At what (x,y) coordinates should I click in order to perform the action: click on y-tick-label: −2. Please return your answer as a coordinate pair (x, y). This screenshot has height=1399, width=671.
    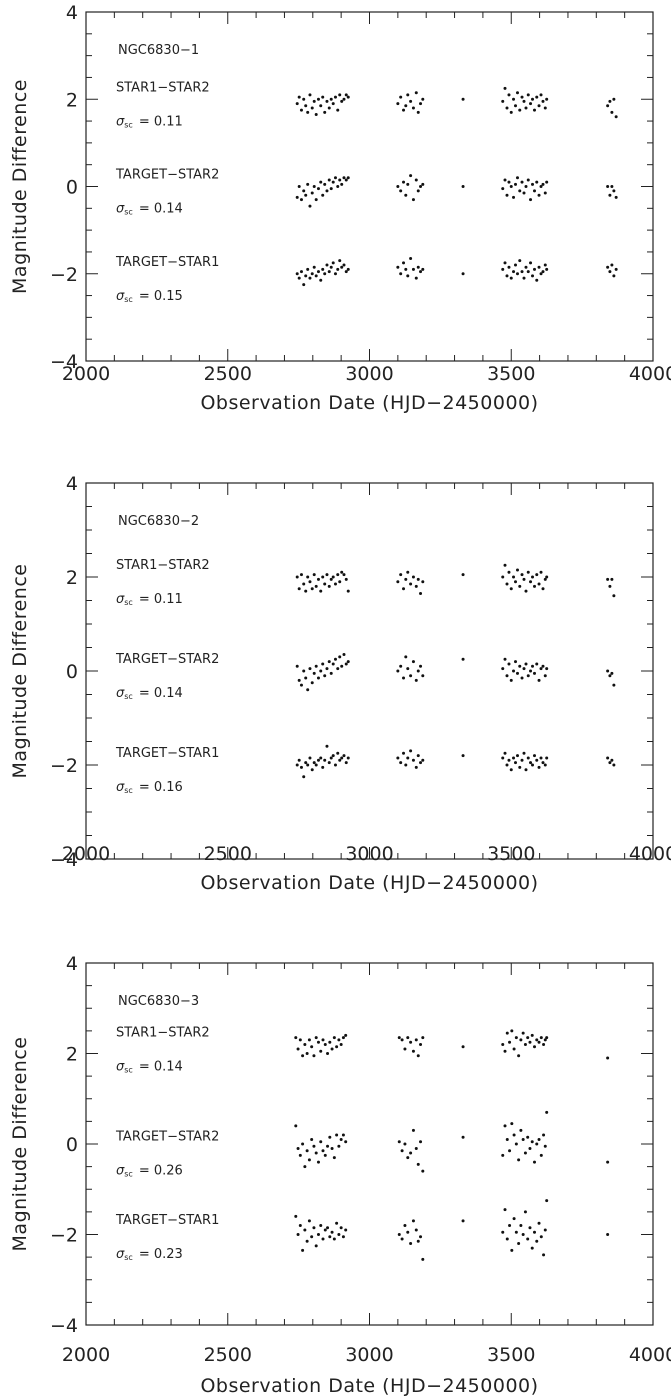
    Looking at the image, I should click on (64, 275).